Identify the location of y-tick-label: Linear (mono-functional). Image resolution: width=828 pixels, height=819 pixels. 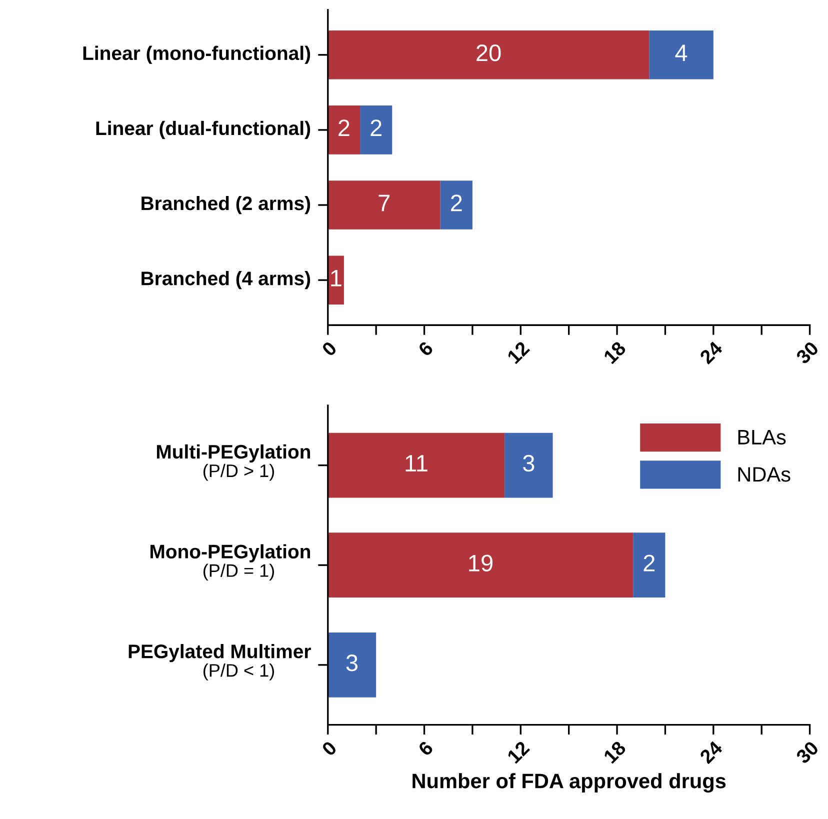
(196, 55).